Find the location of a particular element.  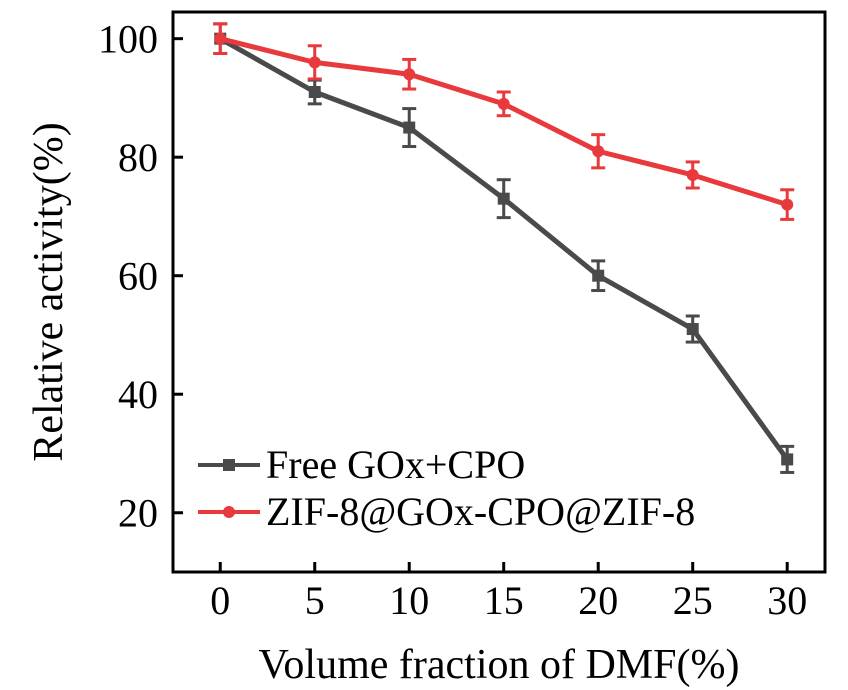

legend-label-zif-8: ZIF-8@GOx-CPO@ZIF-8 is located at coordinates (480, 511).